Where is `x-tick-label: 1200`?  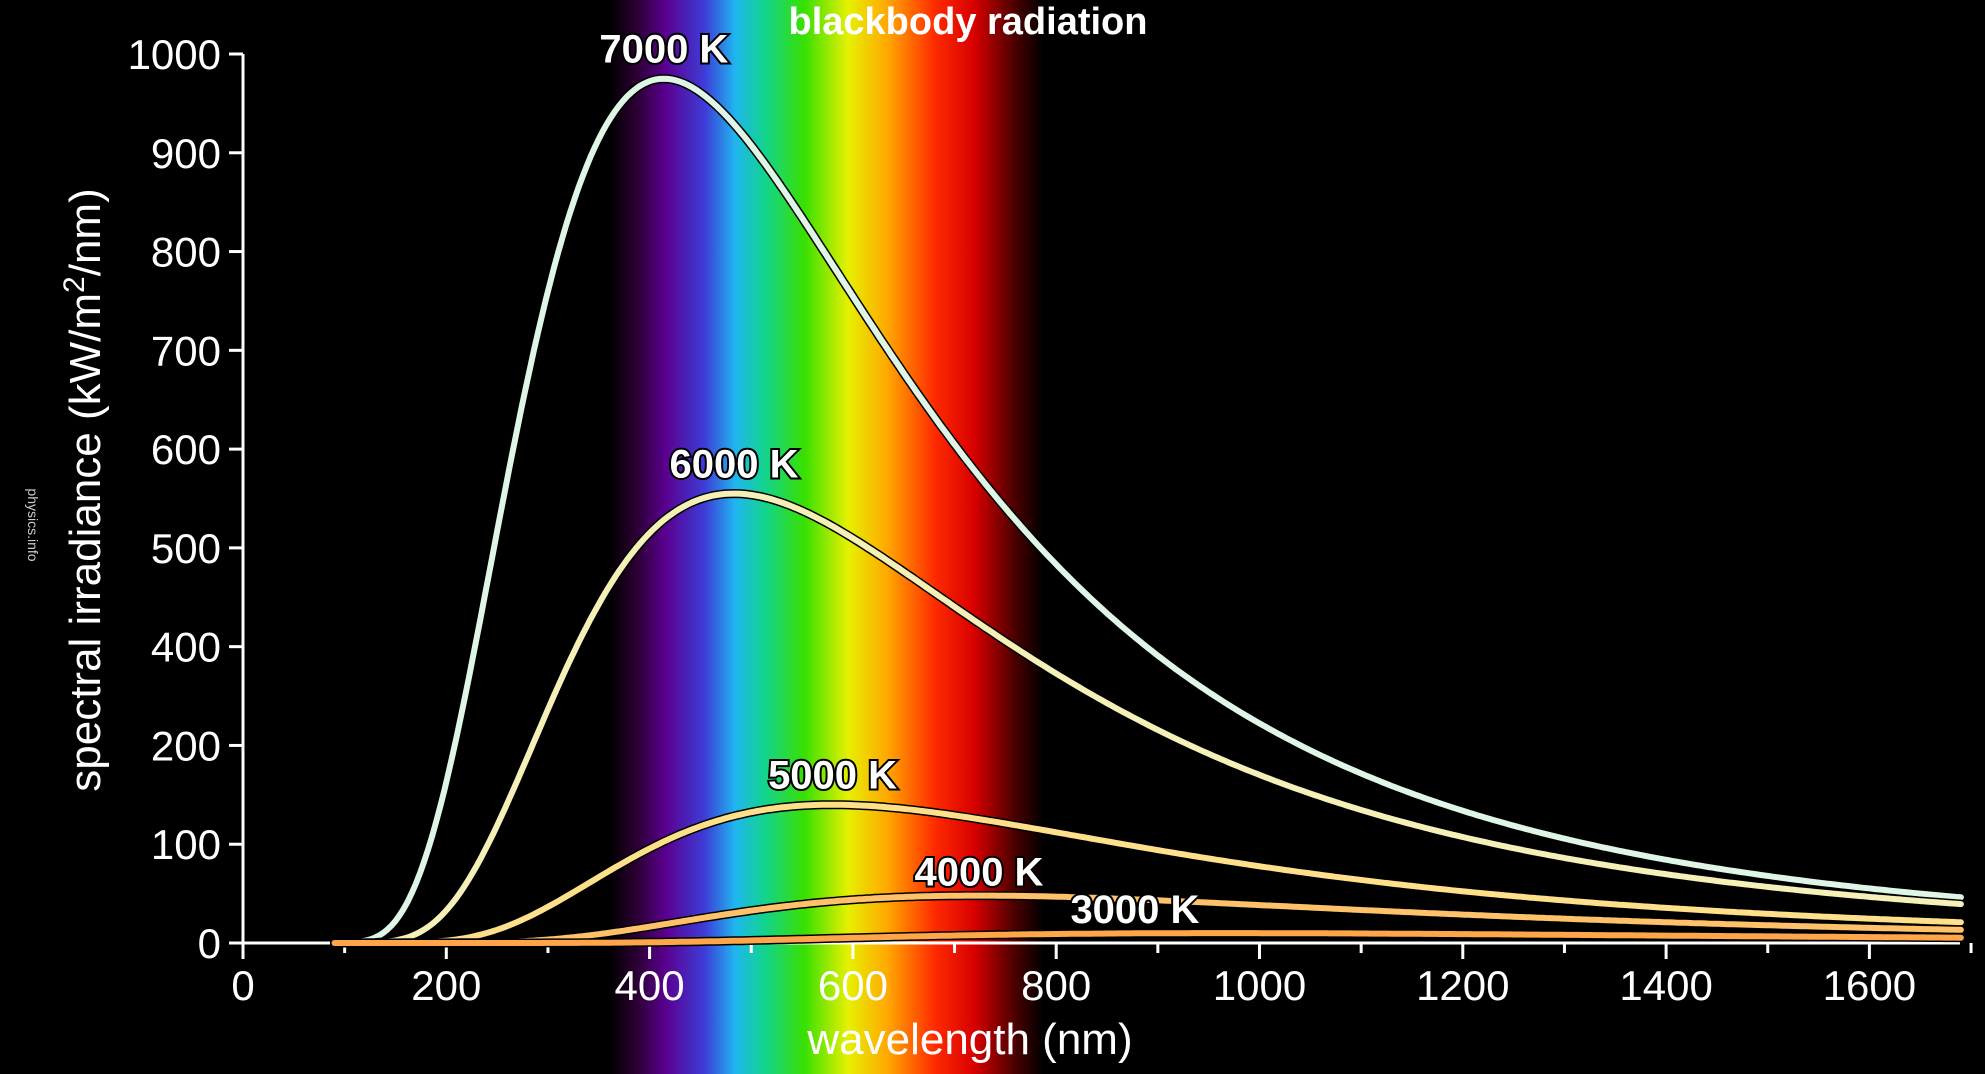 x-tick-label: 1200 is located at coordinates (1462, 985).